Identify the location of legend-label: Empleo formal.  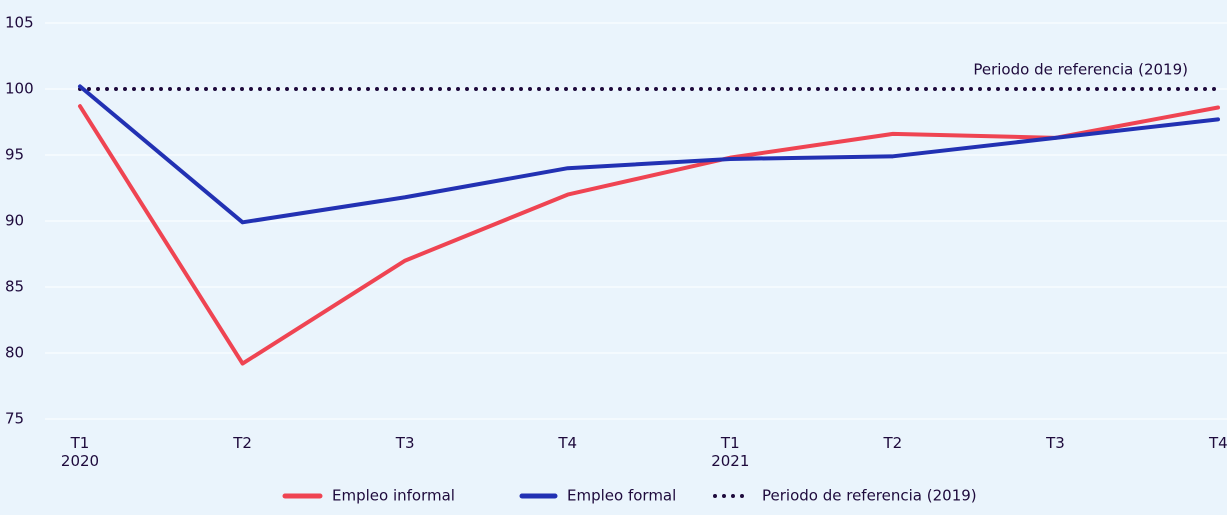
(621, 496).